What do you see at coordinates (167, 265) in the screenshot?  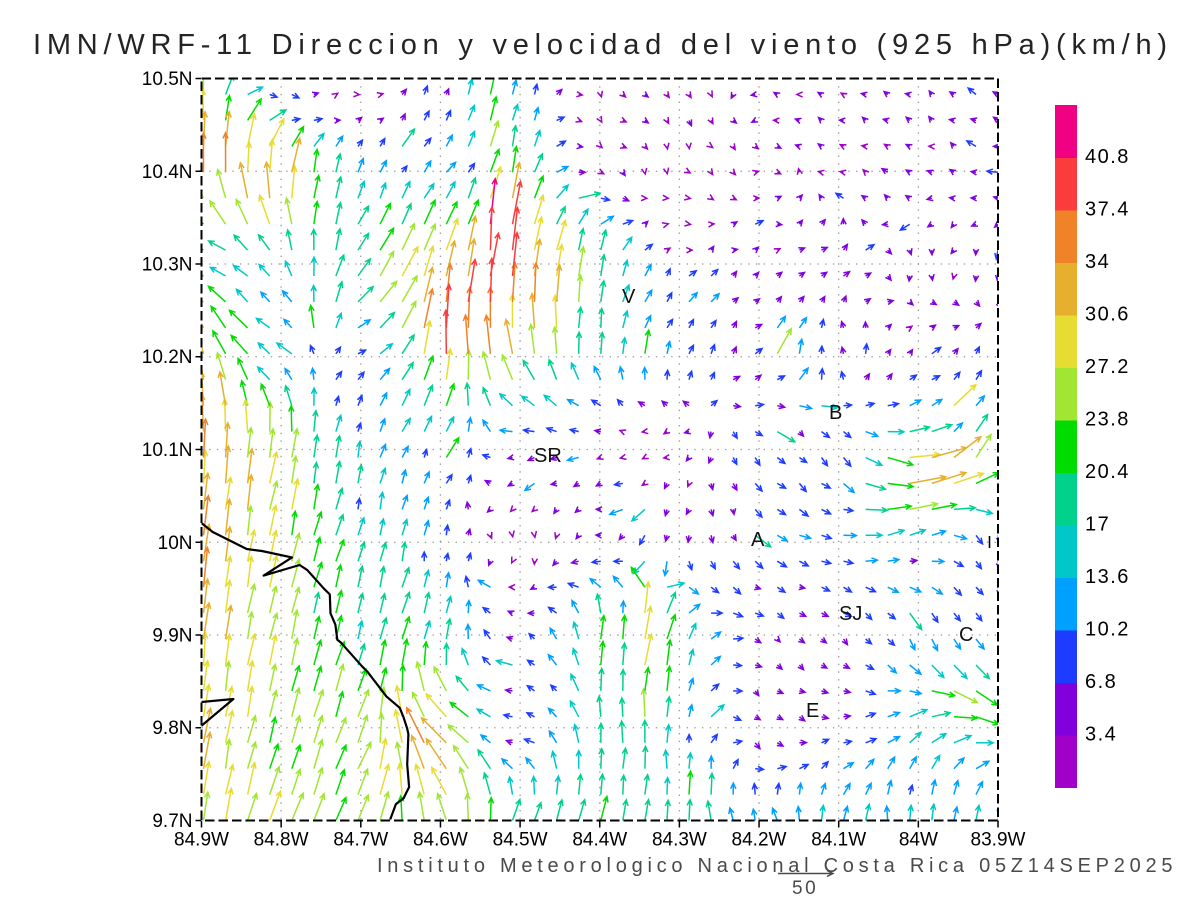 I see `svg-text: 10.3N` at bounding box center [167, 265].